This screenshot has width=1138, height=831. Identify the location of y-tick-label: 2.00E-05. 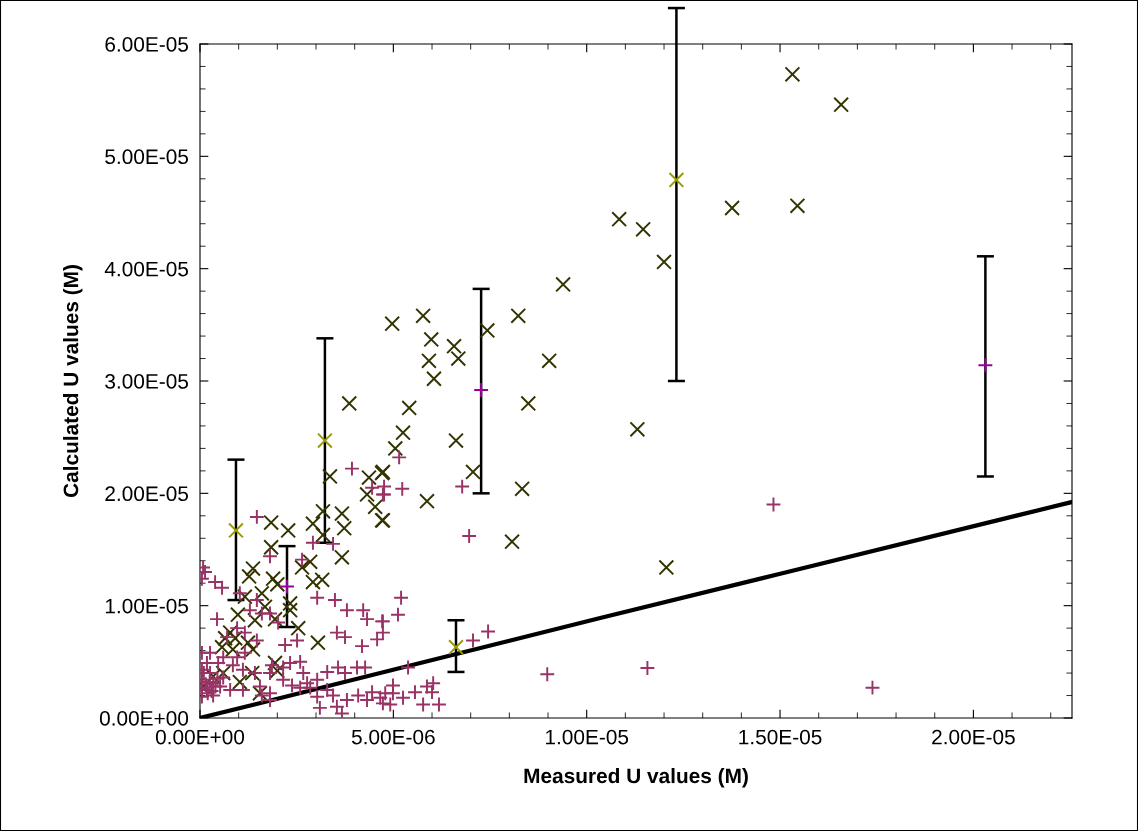
(147, 494).